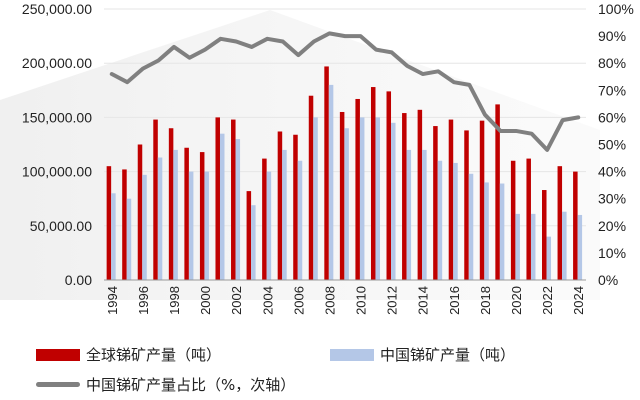 The height and width of the screenshot is (400, 640). Describe the element at coordinates (352, 354) in the screenshot. I see `legend-swatch-china` at that location.